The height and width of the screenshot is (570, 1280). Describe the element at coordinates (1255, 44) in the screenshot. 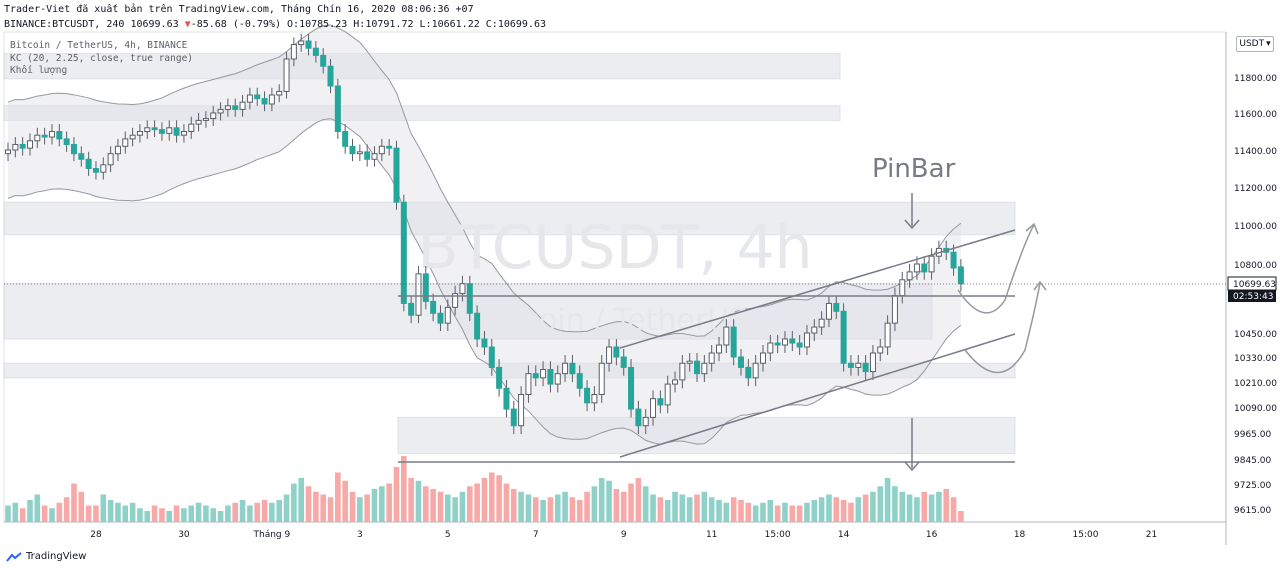

I see `currency-button: USDT ▾` at that location.